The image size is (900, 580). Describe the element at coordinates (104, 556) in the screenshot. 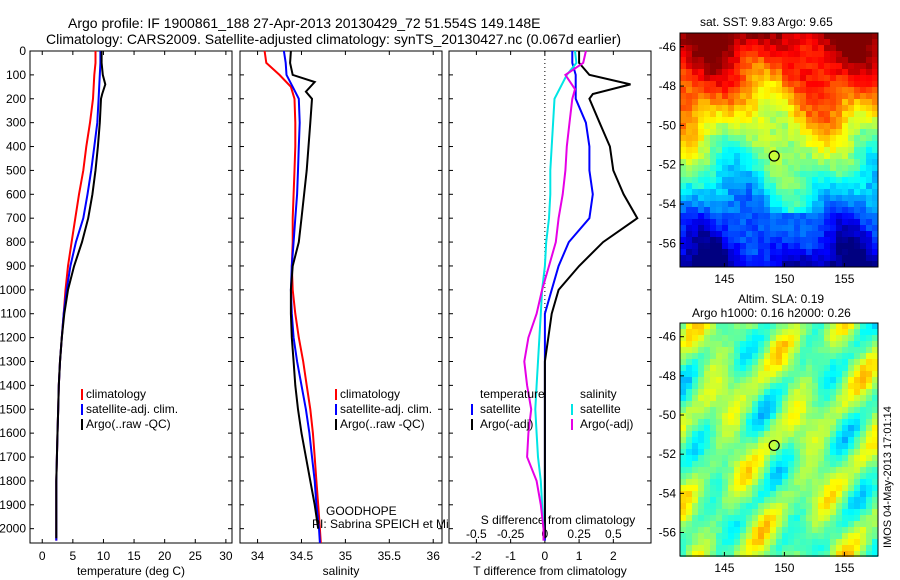

I see `panel-1-xtick-label: 10` at that location.